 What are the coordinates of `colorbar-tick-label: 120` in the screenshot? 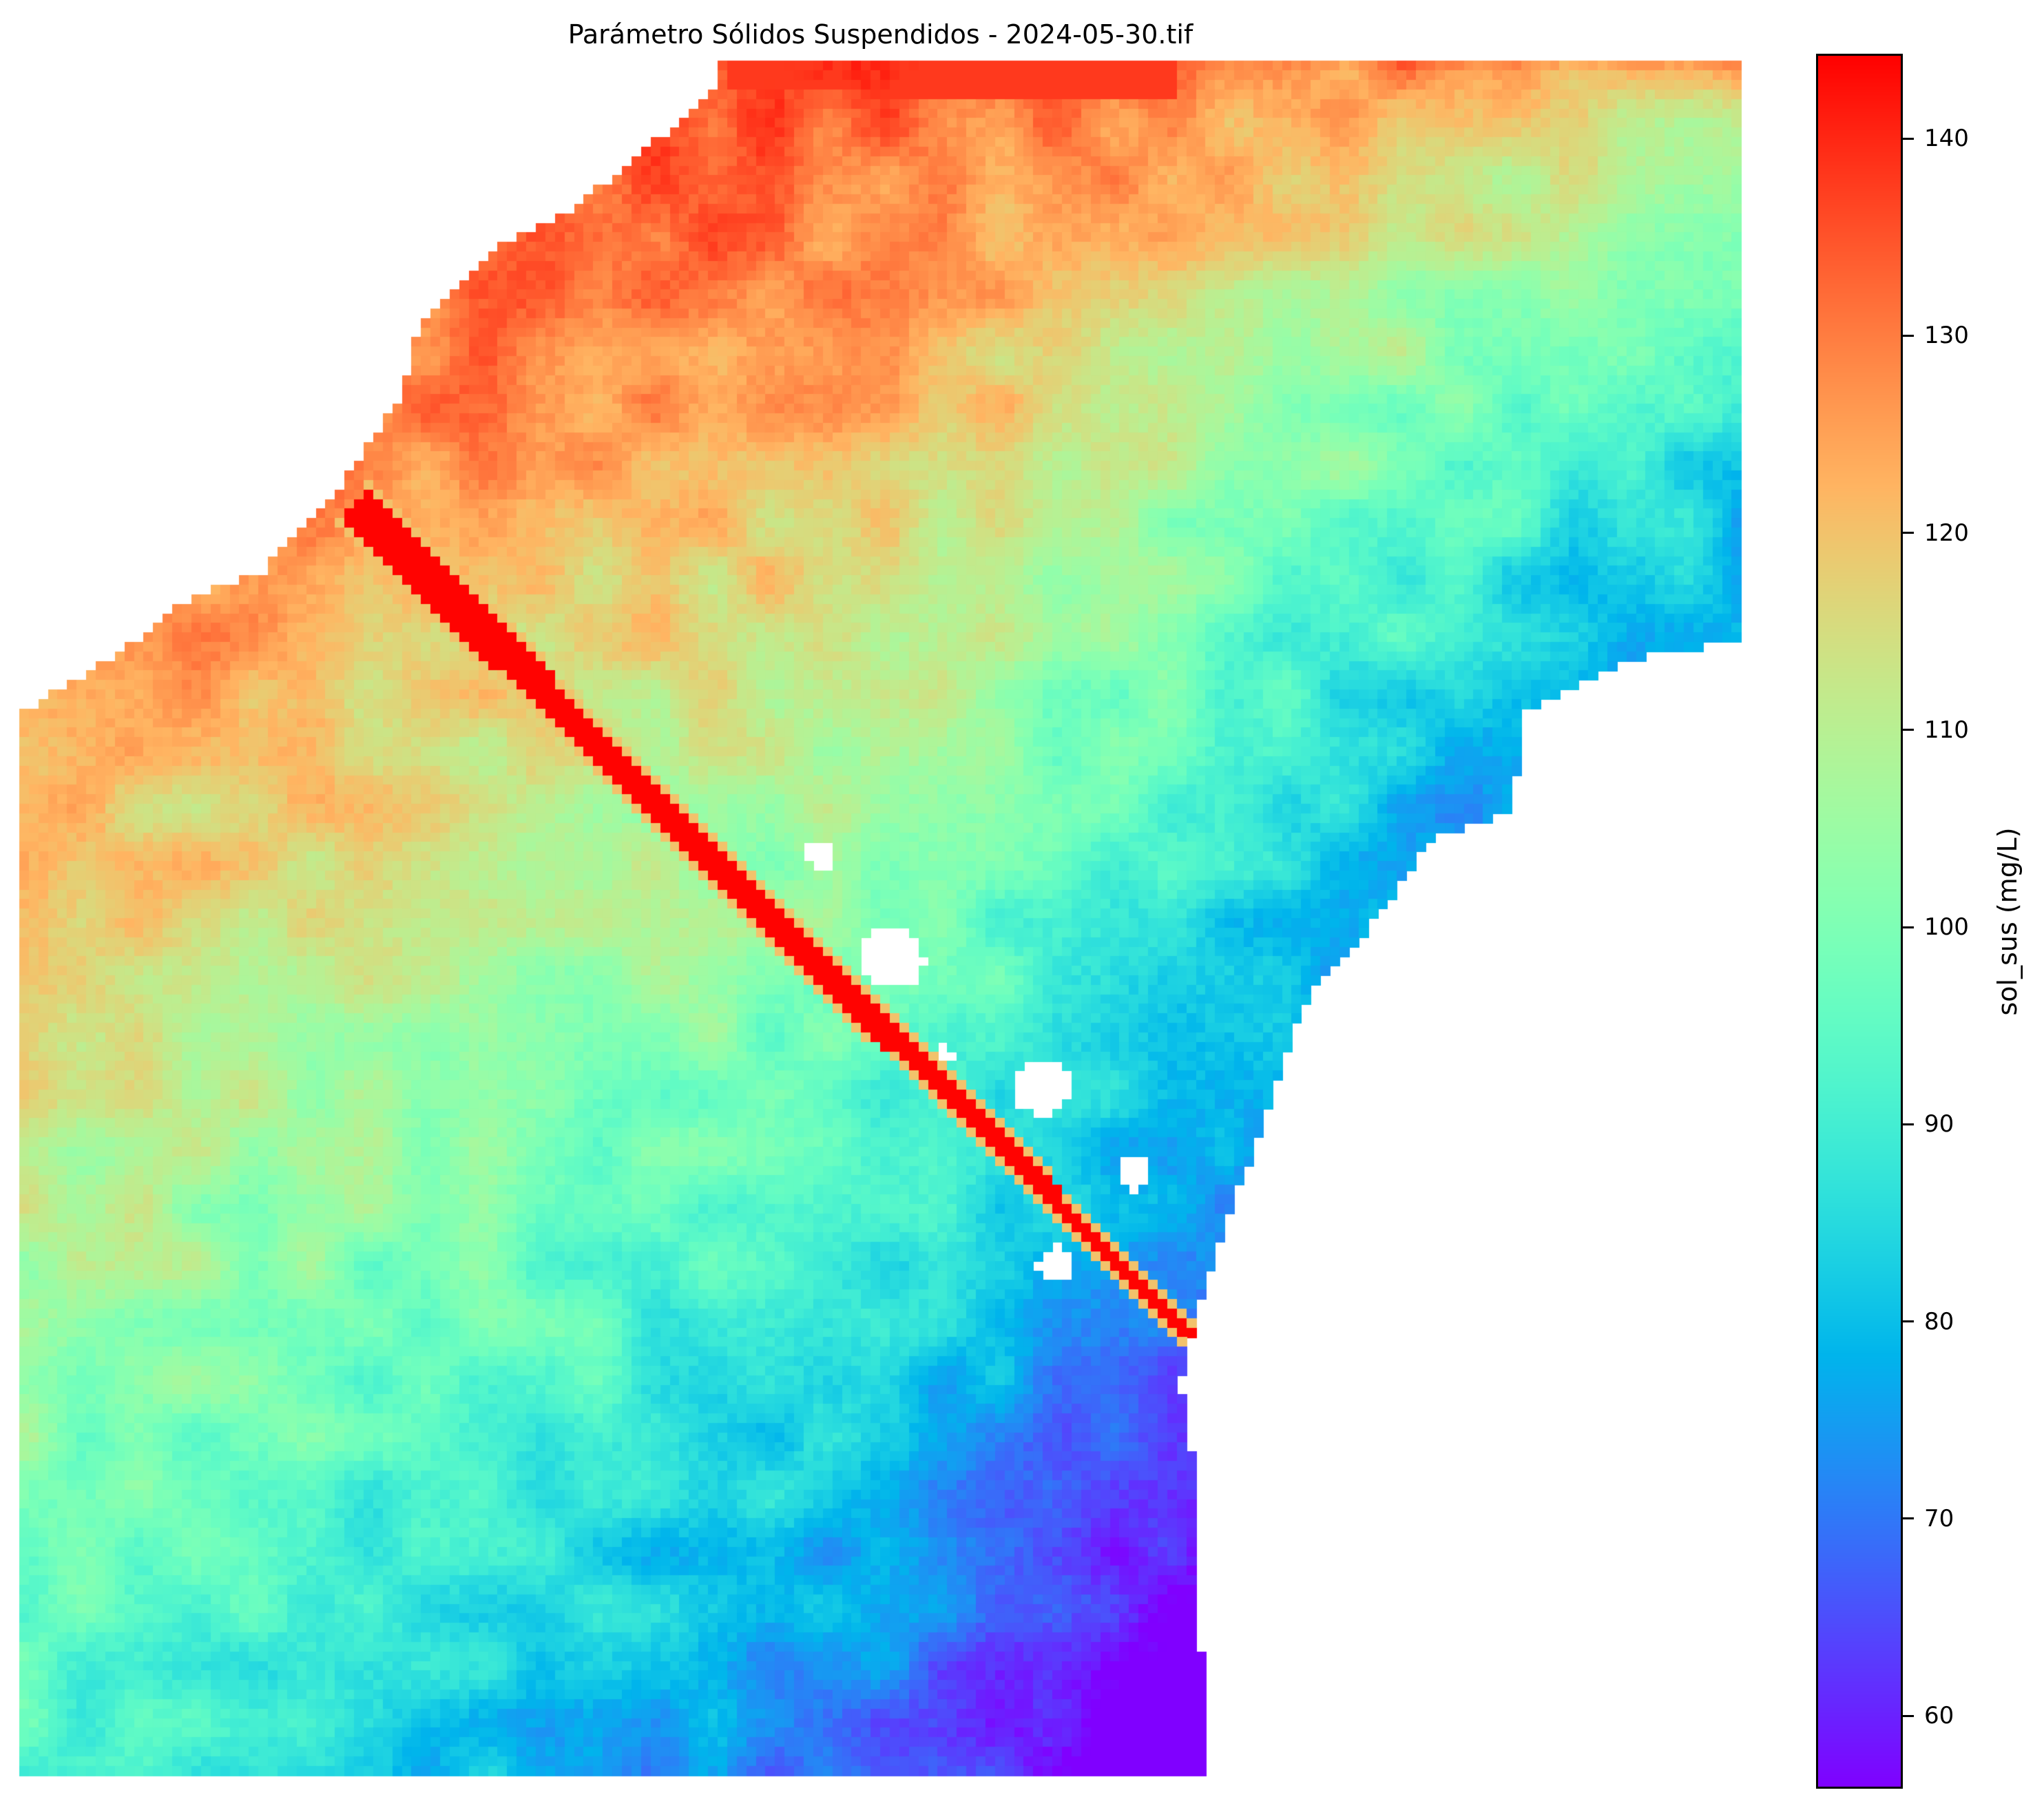 It's located at (1946, 533).